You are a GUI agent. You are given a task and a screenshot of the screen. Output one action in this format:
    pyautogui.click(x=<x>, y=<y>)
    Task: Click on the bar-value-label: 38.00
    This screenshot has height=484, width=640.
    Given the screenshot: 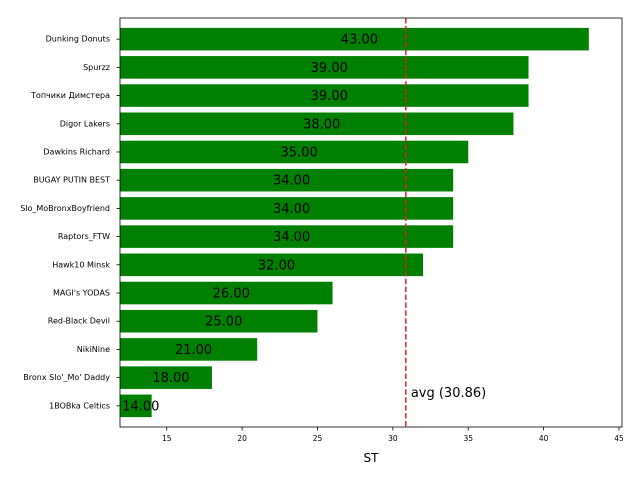 What is the action you would take?
    pyautogui.click(x=321, y=124)
    